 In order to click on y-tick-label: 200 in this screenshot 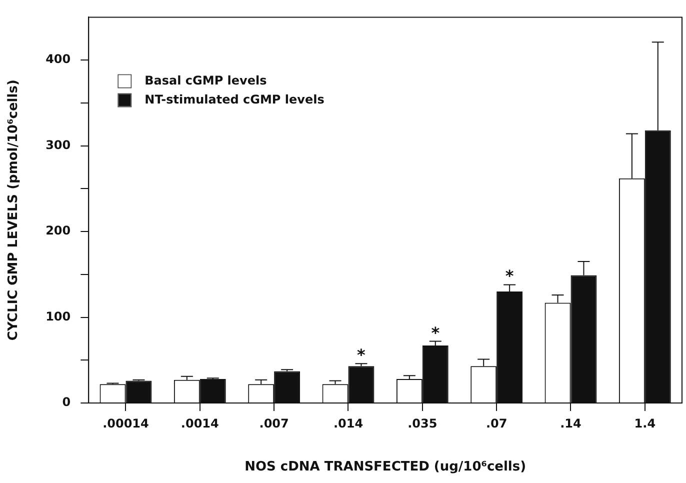, I will do `click(58, 231)`.